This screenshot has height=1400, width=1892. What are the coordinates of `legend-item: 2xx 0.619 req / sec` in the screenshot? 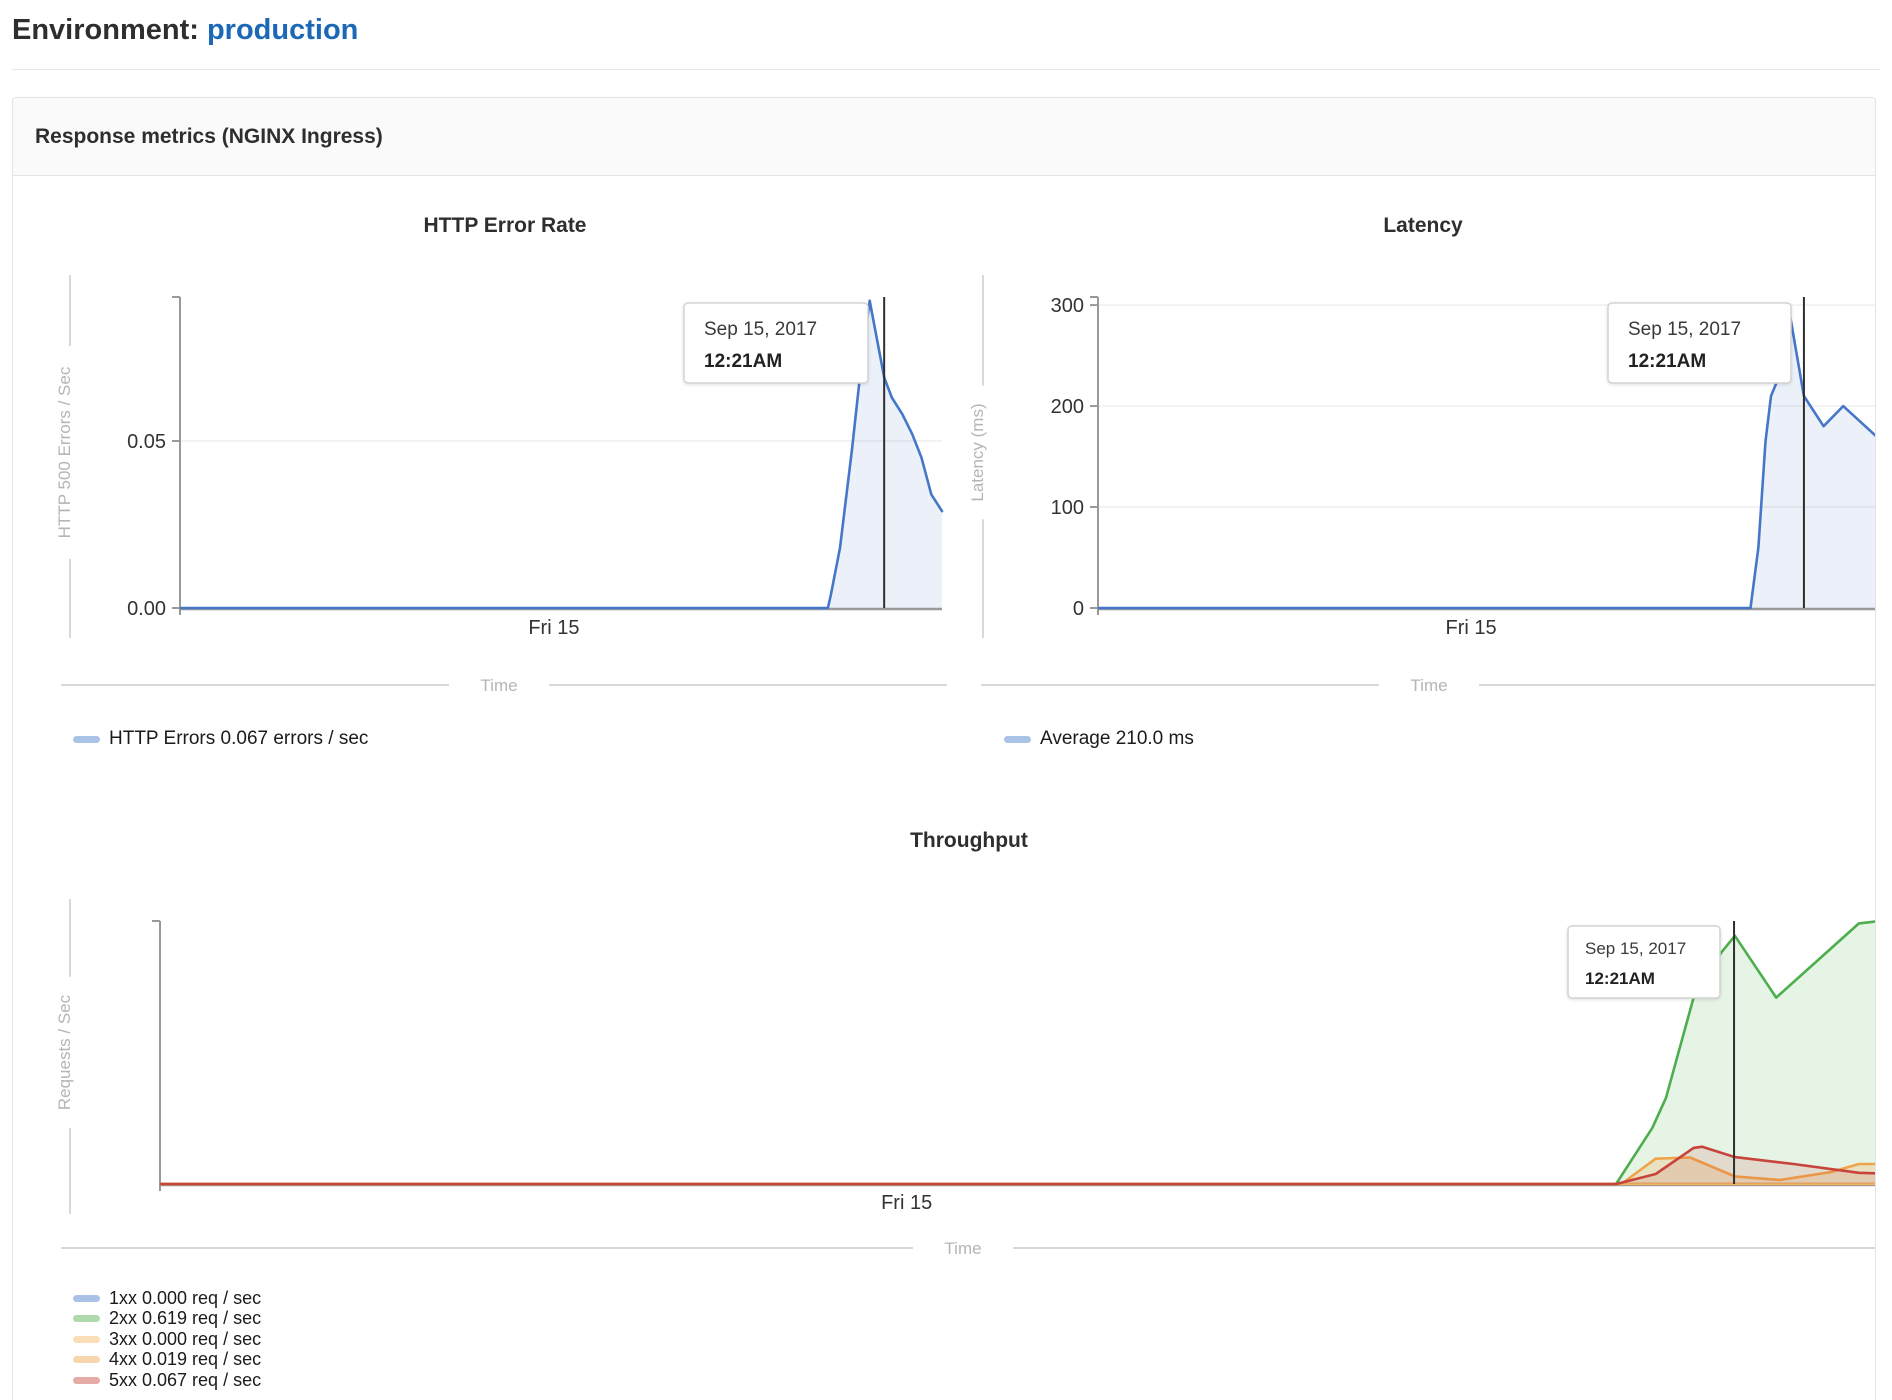 It's located at (974, 1319).